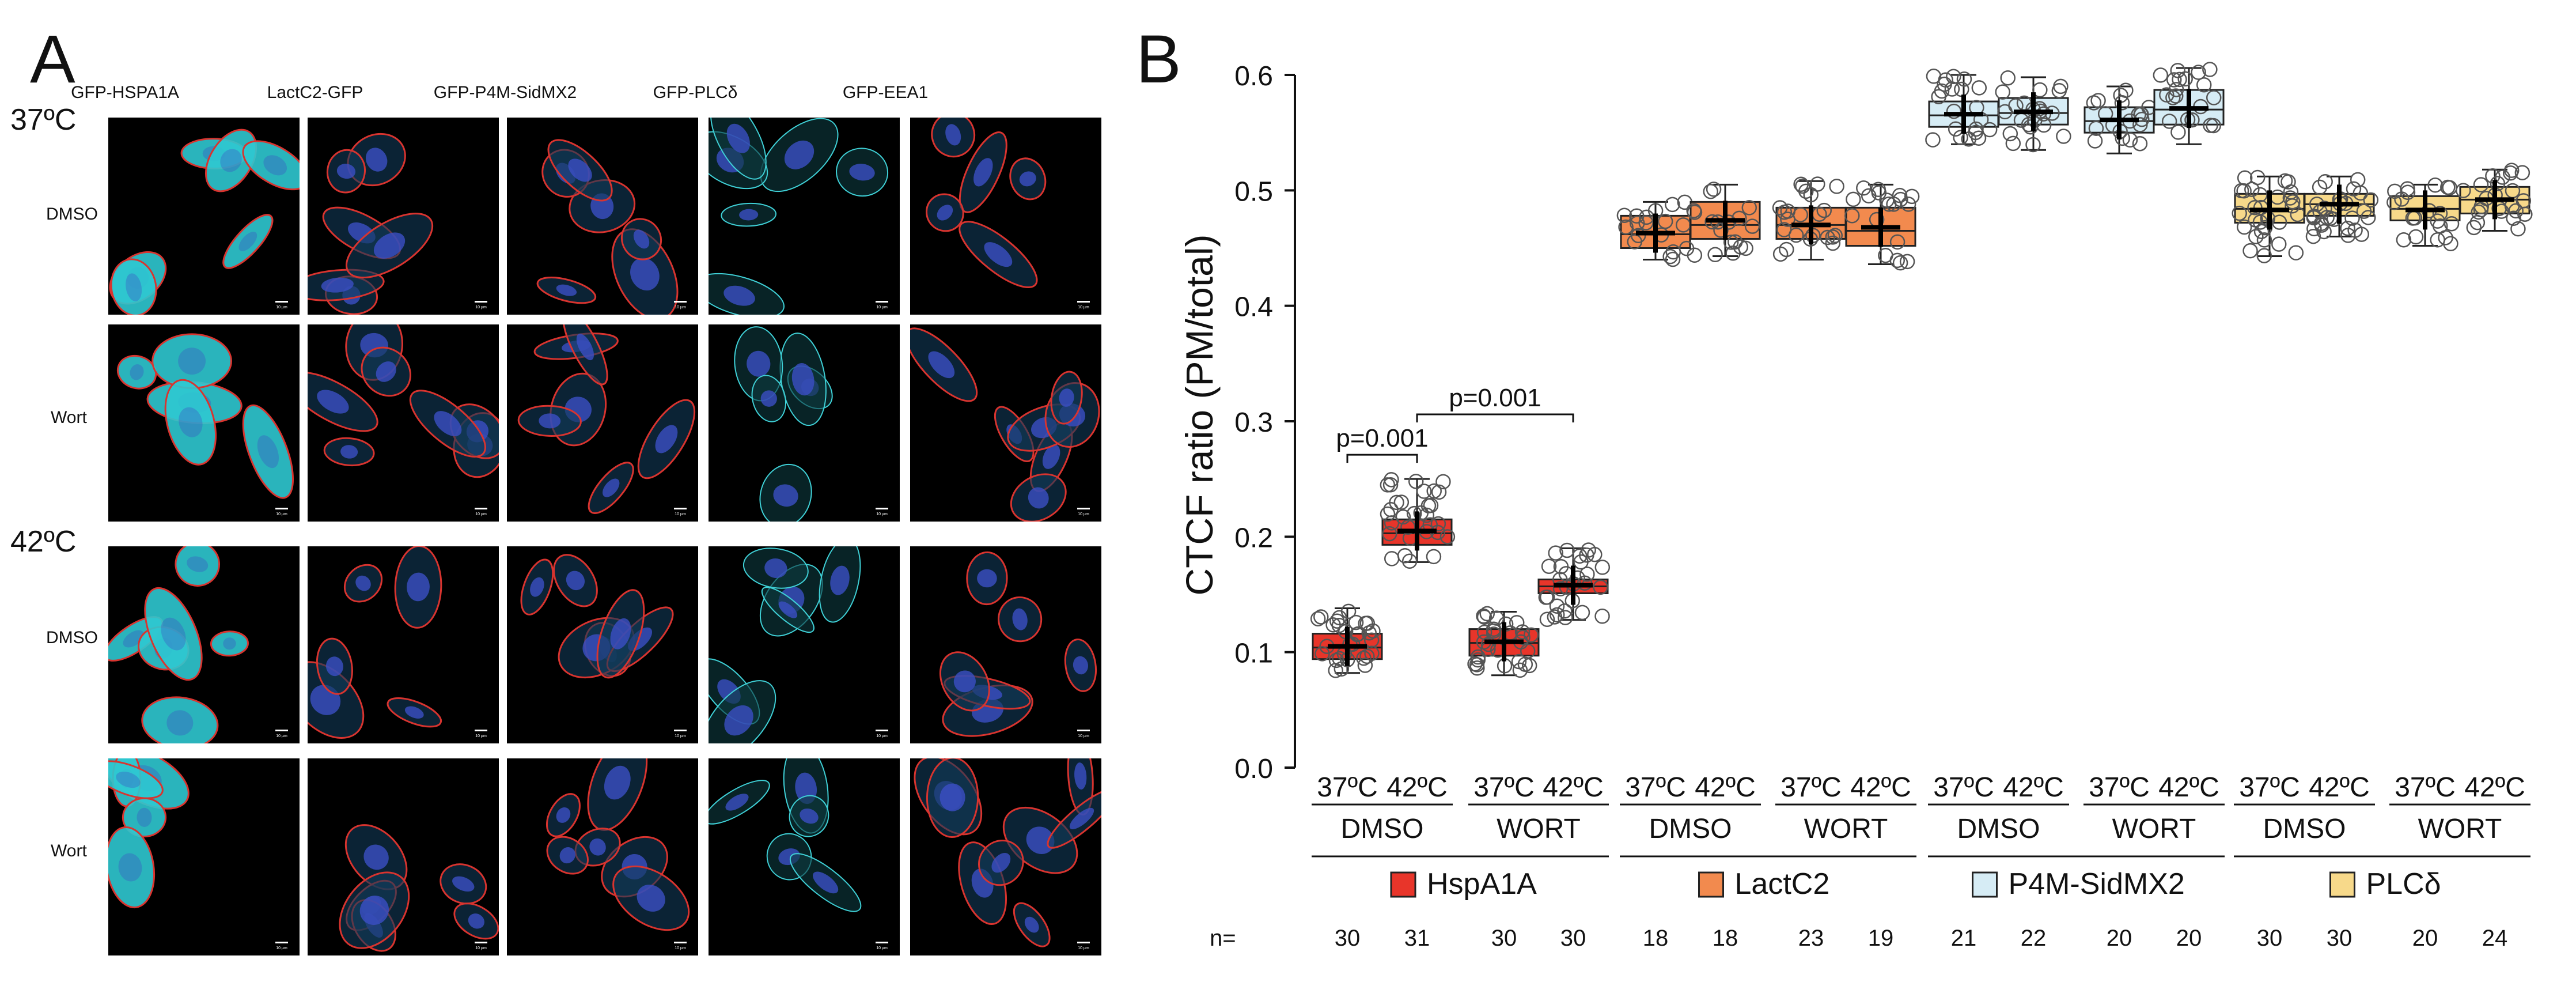 Image resolution: width=2576 pixels, height=982 pixels. What do you see at coordinates (315, 92) in the screenshot?
I see `column-header-lactc2: LactC2-GFP` at bounding box center [315, 92].